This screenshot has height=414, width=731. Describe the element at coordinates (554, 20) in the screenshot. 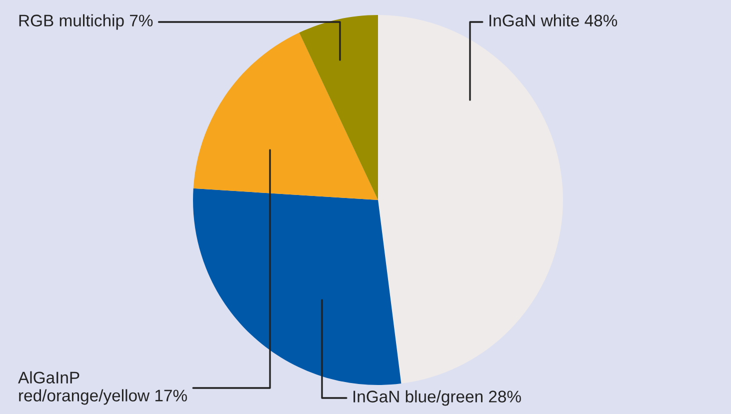

I see `slice-label: InGaN white 48%` at that location.